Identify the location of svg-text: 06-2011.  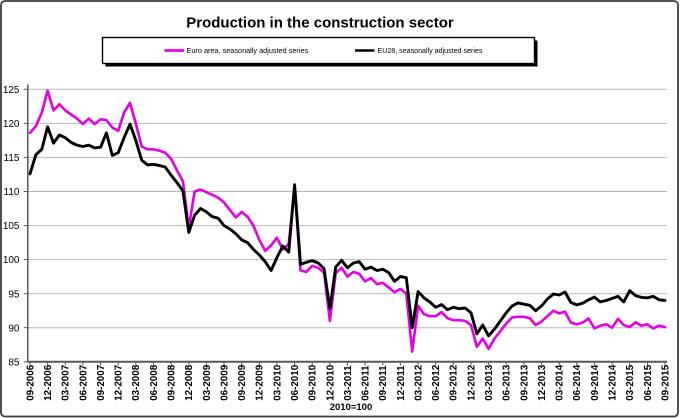
(366, 383).